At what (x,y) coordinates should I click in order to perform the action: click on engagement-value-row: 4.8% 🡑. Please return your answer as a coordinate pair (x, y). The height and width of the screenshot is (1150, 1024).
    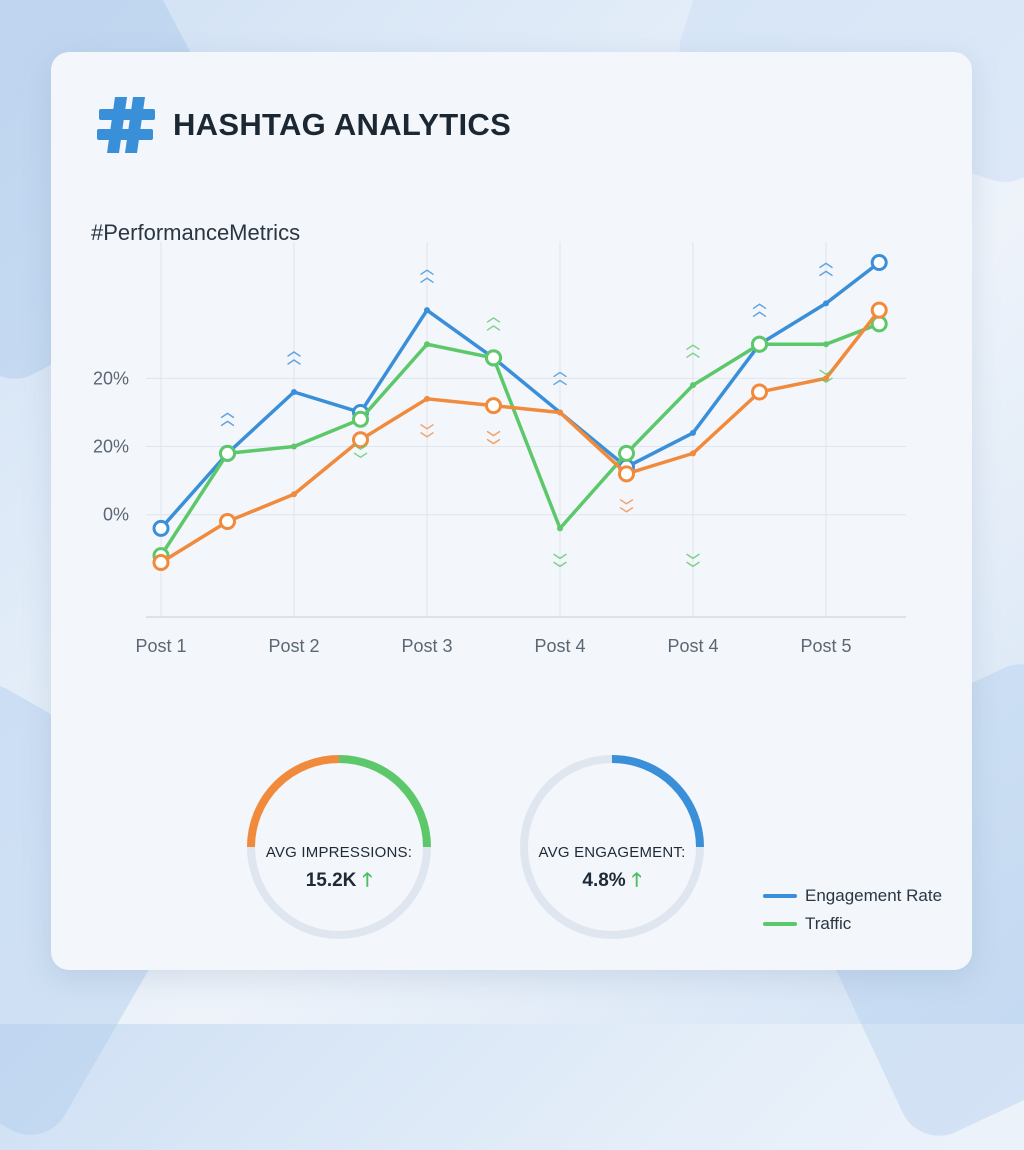
    Looking at the image, I should click on (612, 882).